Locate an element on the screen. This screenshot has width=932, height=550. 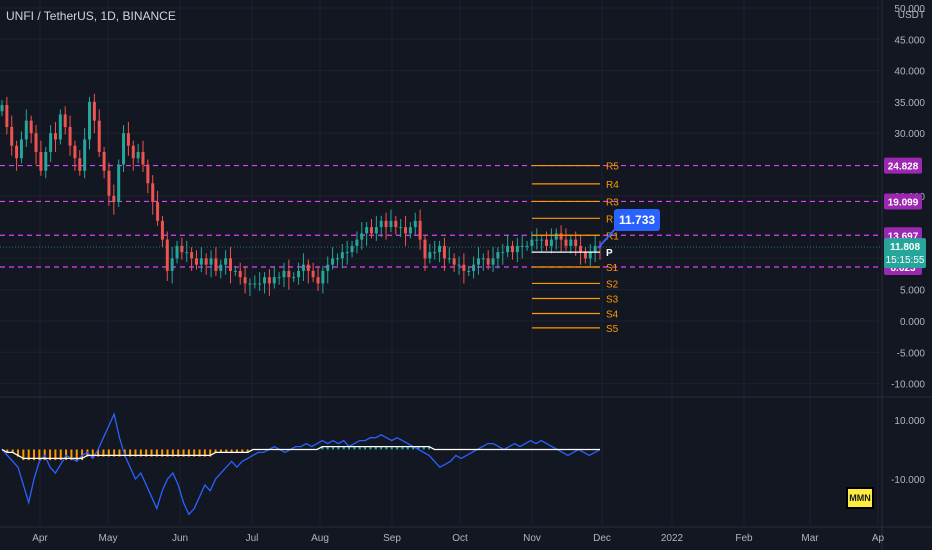
price-tag-bg is located at coordinates (903, 201).